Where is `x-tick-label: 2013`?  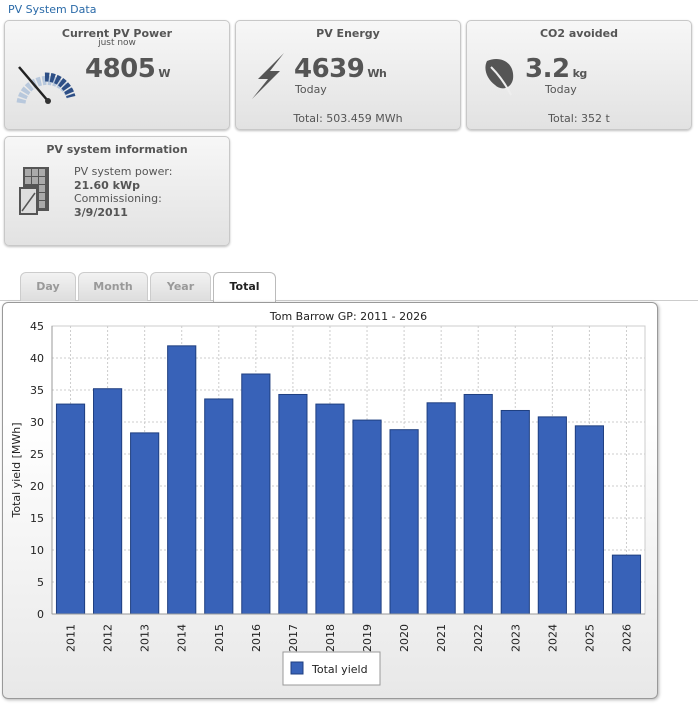
x-tick-label: 2013 is located at coordinates (145, 638).